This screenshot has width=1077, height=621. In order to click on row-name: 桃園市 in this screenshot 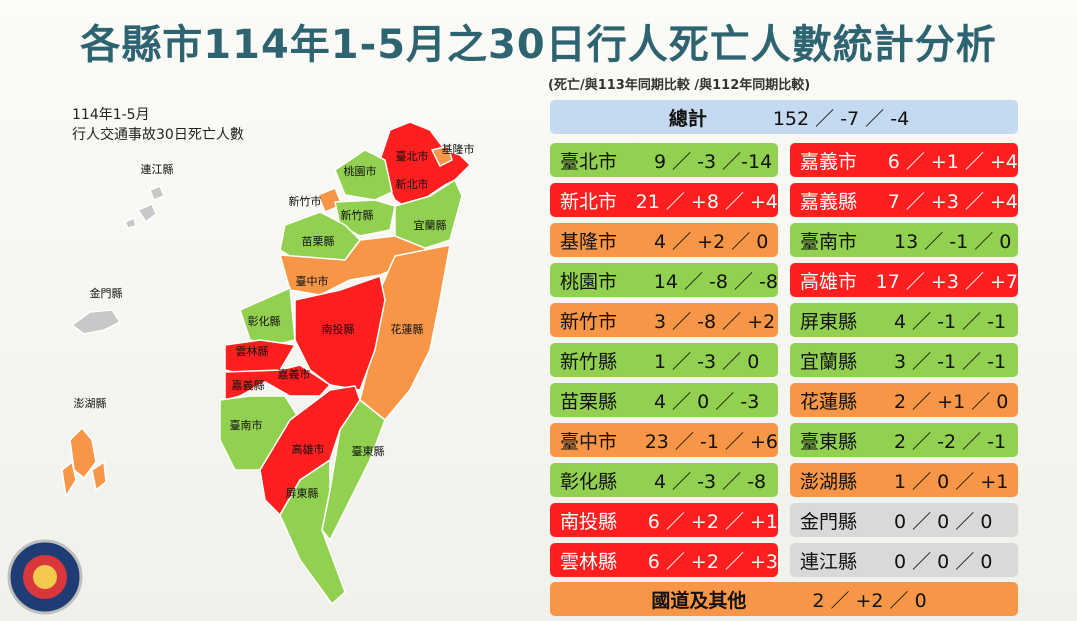, I will do `click(589, 281)`.